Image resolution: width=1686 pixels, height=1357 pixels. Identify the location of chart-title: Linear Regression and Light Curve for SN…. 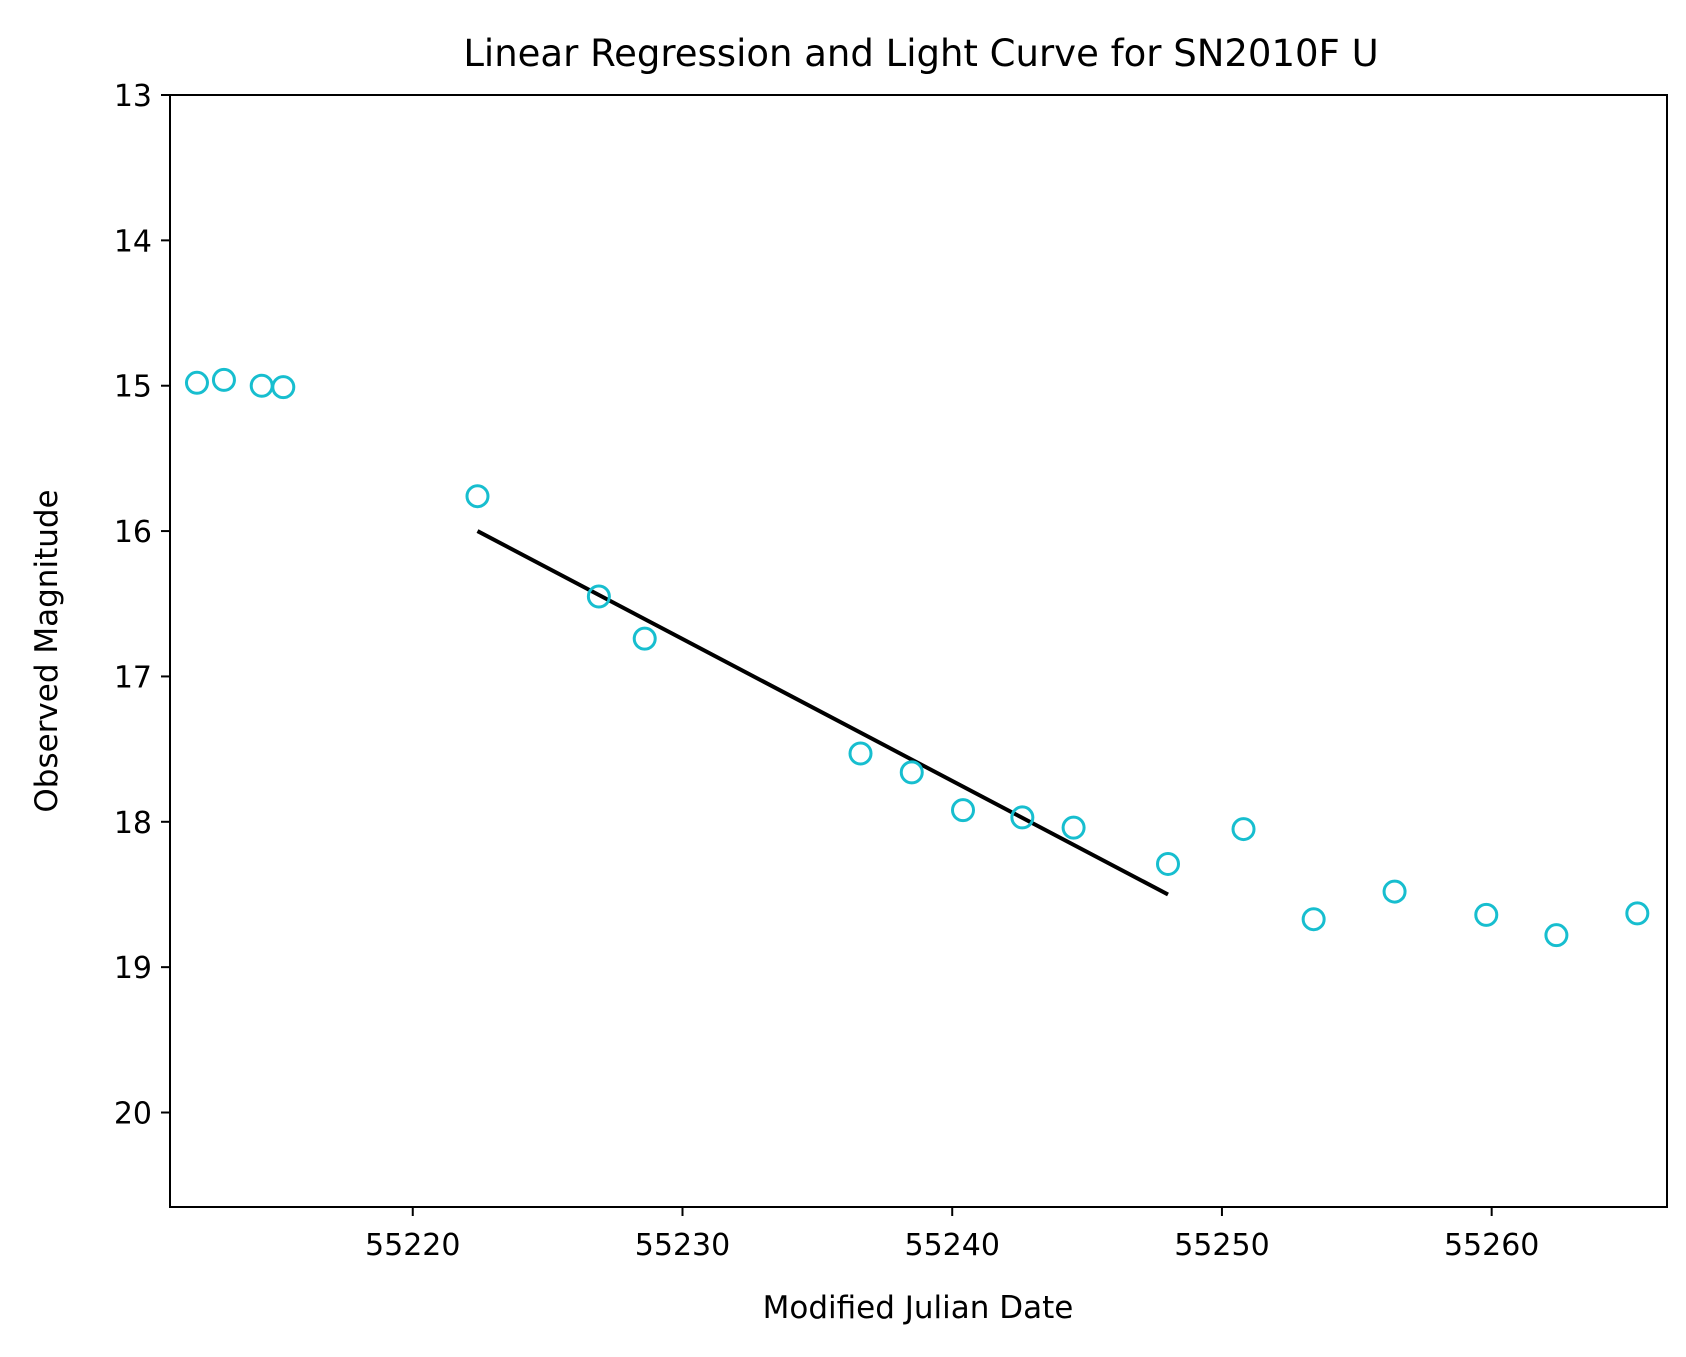
(920, 53).